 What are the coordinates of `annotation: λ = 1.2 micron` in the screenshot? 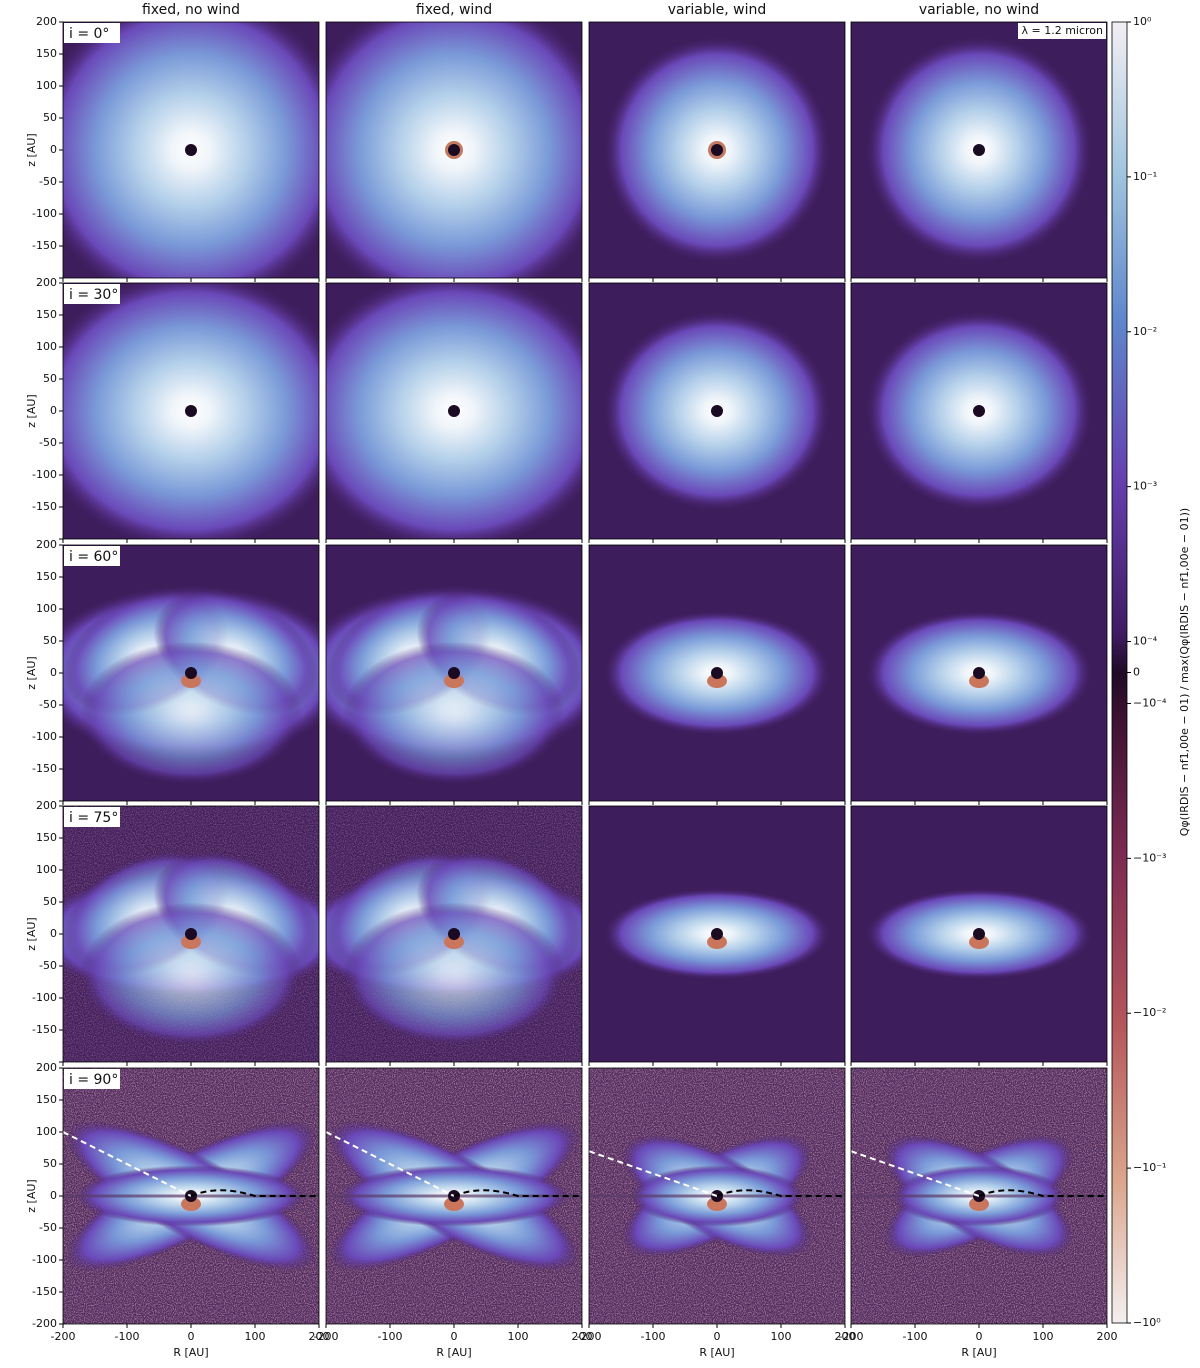 It's located at (1062, 30).